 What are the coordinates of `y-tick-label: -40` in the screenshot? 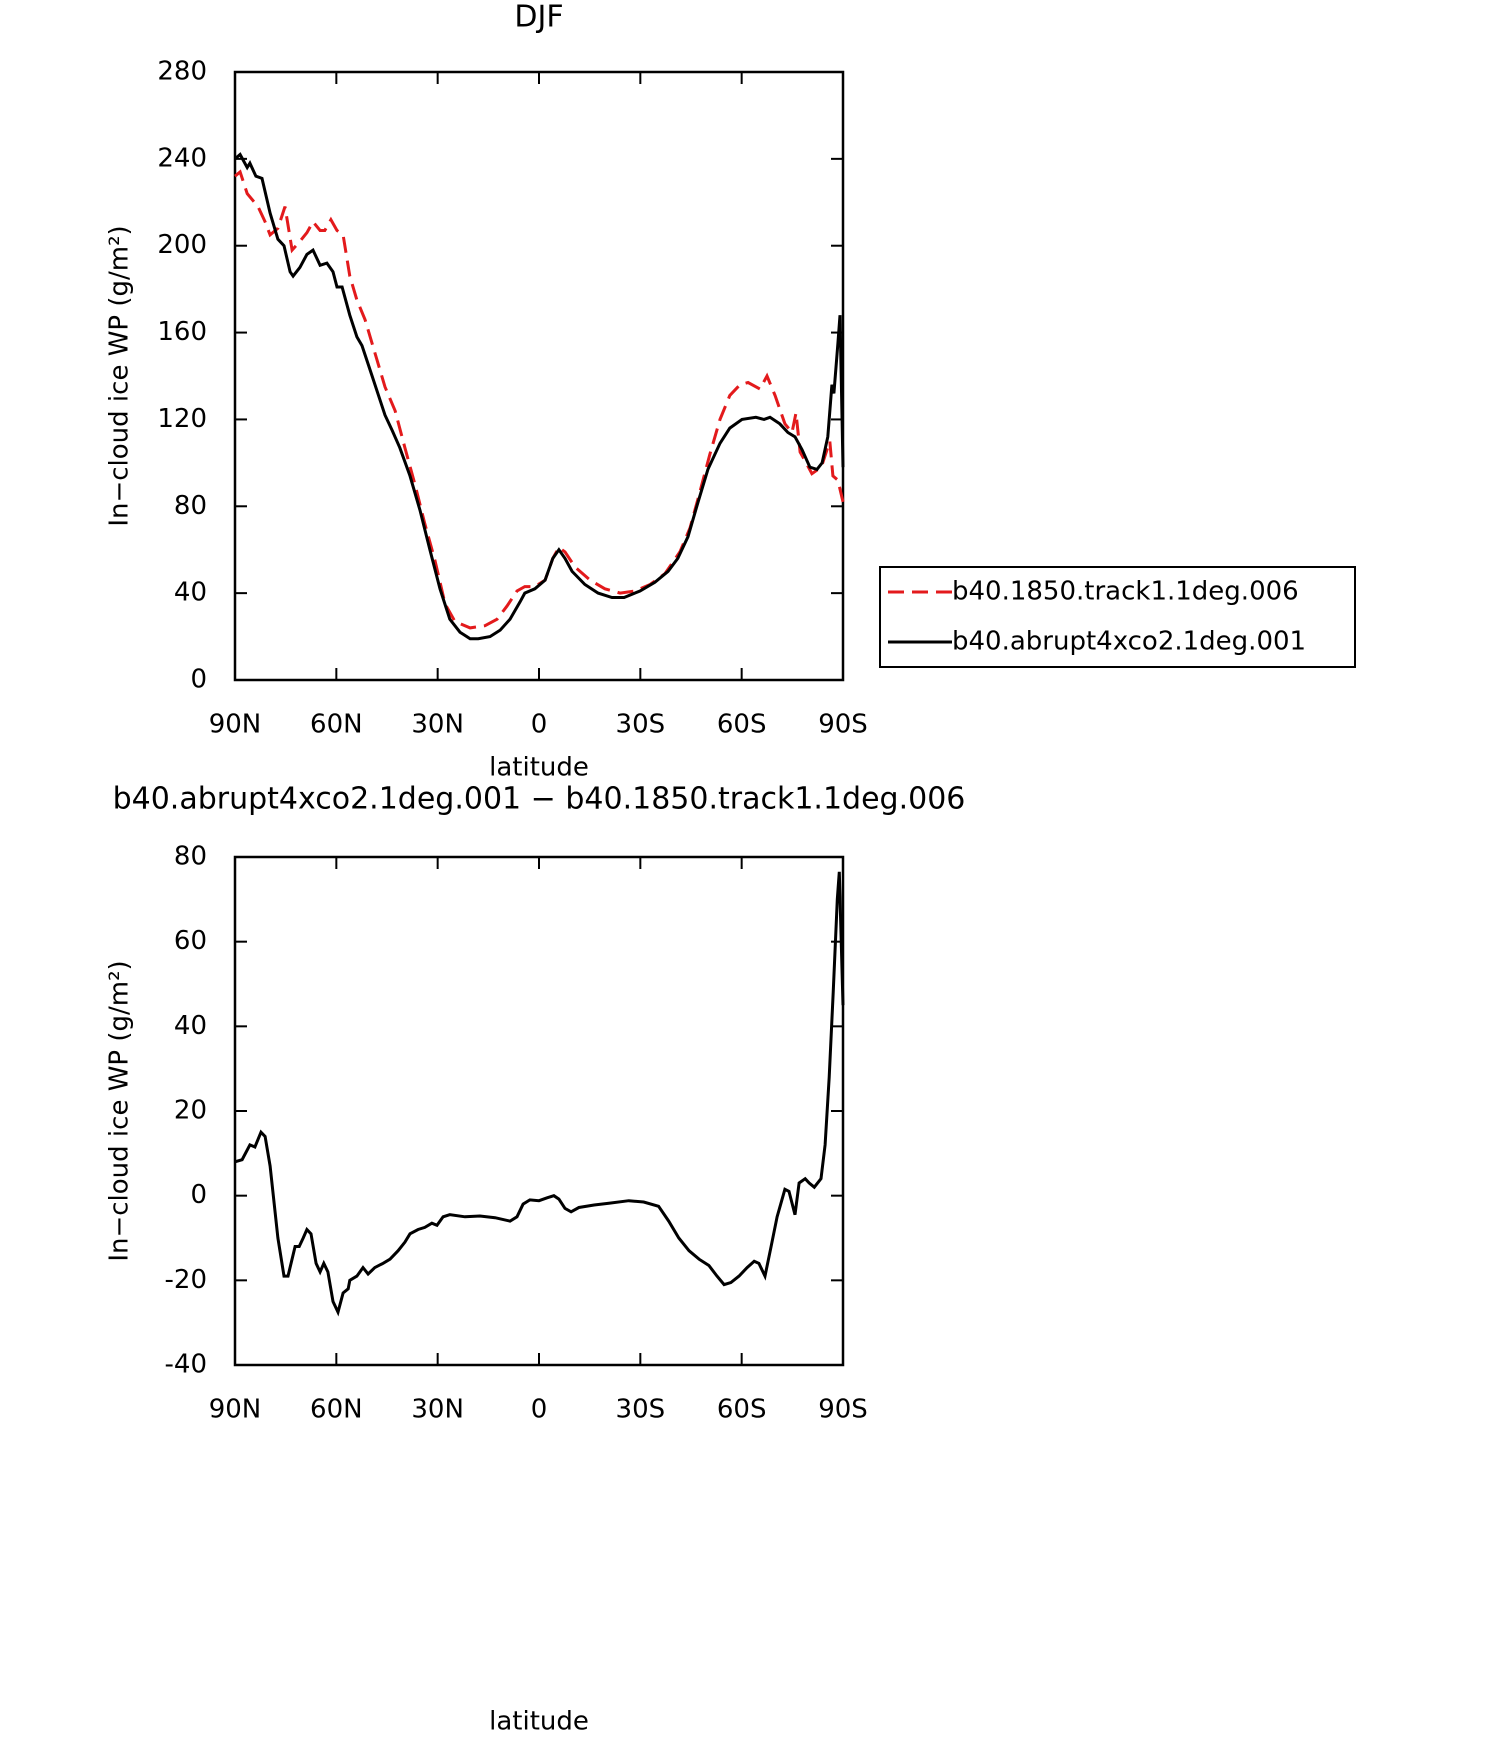 It's located at (186, 1365).